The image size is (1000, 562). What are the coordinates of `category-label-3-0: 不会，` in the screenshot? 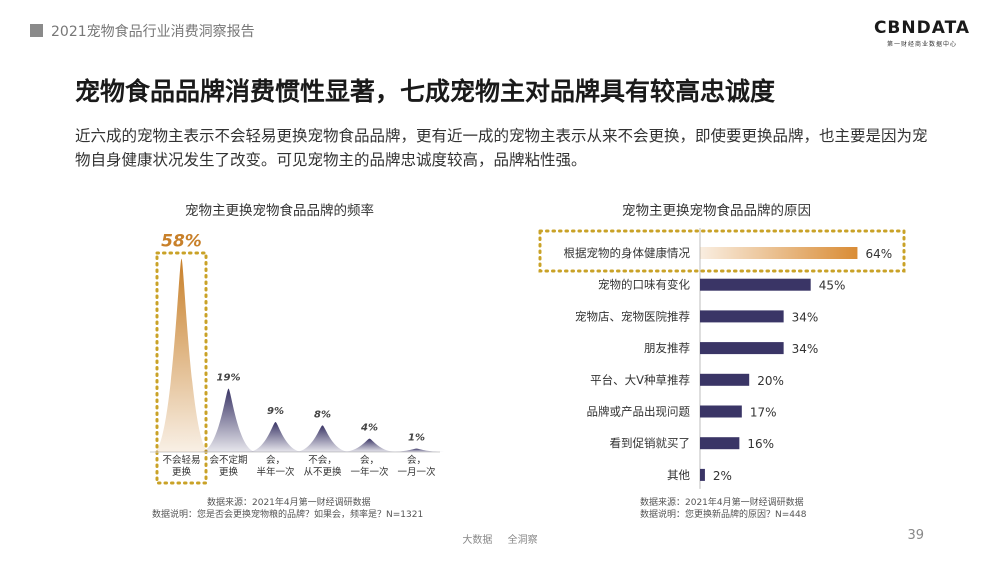 It's located at (322, 460).